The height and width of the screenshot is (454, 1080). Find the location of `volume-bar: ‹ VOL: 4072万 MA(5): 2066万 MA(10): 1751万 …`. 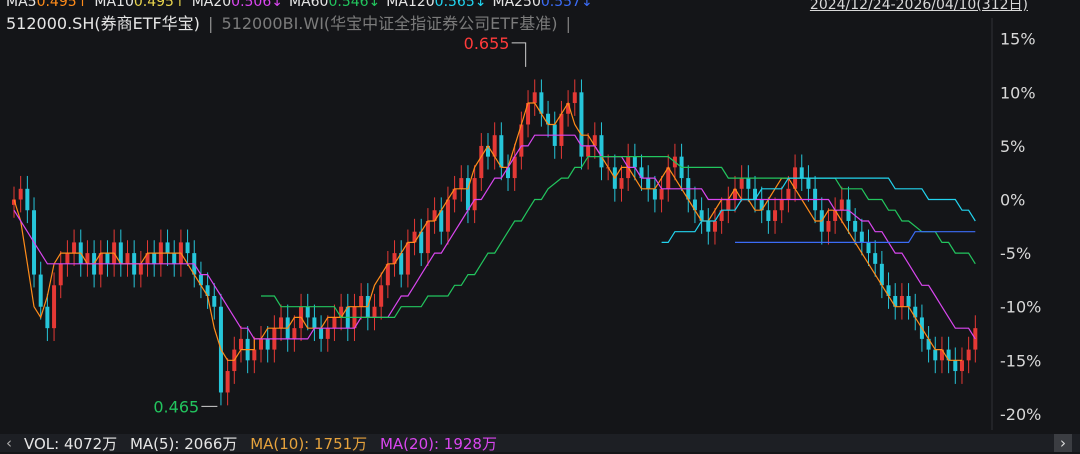

volume-bar: ‹ VOL: 4072万 MA(5): 2066万 MA(10): 1751万 … is located at coordinates (540, 443).